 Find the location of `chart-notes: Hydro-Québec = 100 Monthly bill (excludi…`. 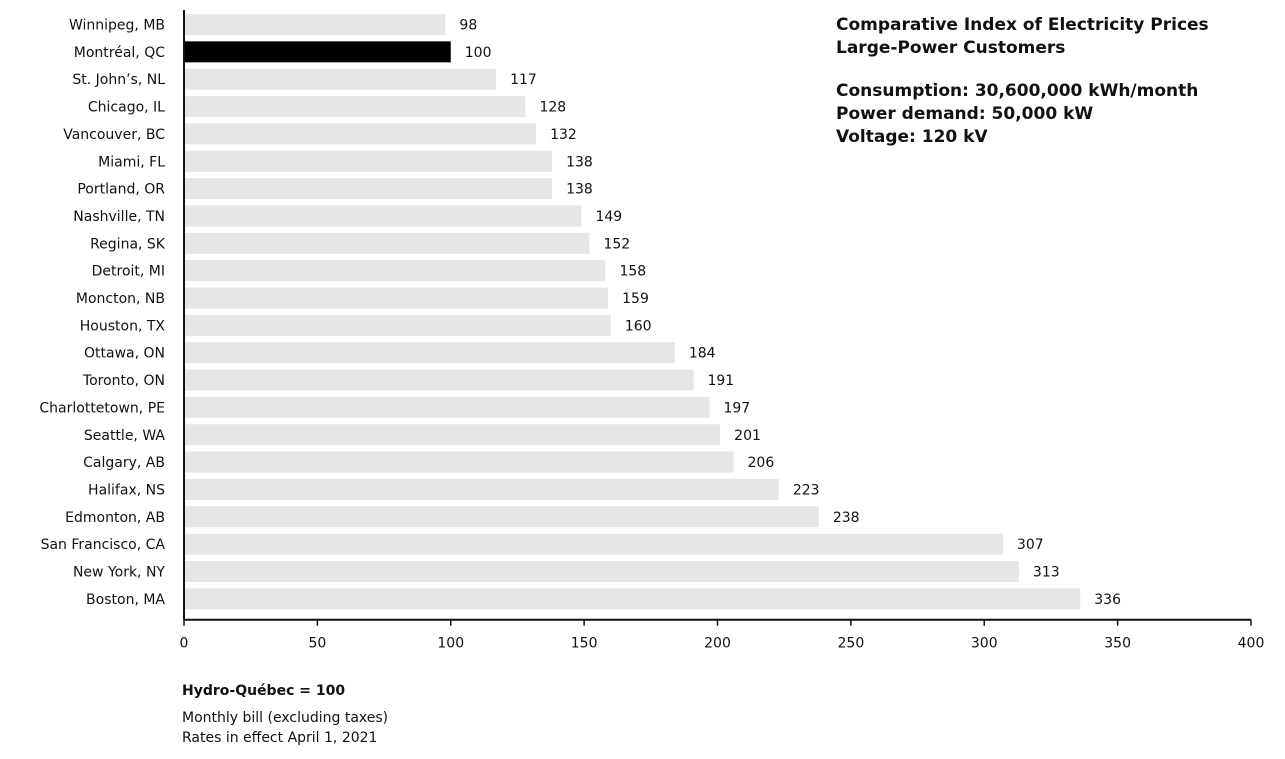

chart-notes: Hydro-Québec = 100 Monthly bill (excludi… is located at coordinates (285, 715).